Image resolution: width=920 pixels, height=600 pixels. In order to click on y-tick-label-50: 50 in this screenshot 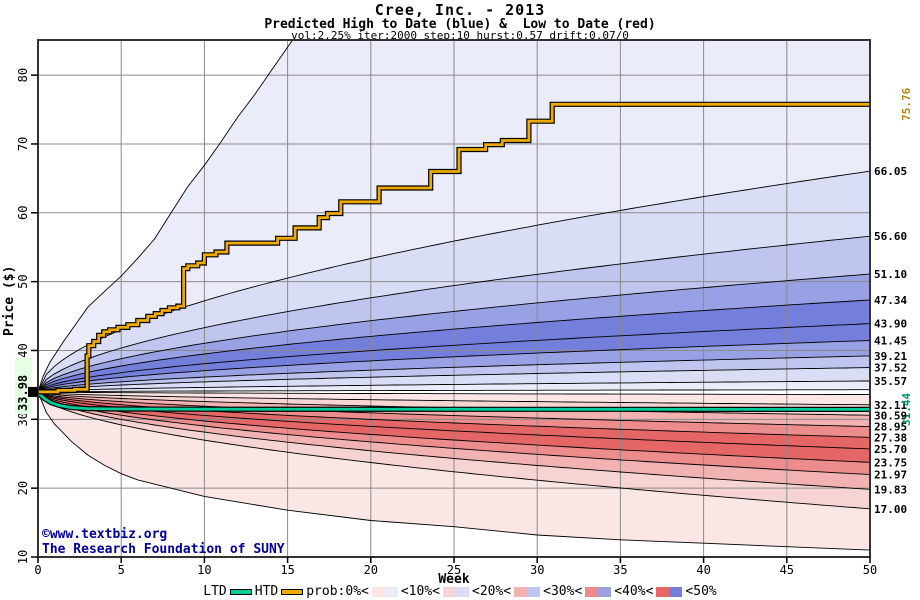, I will do `click(23, 281)`.